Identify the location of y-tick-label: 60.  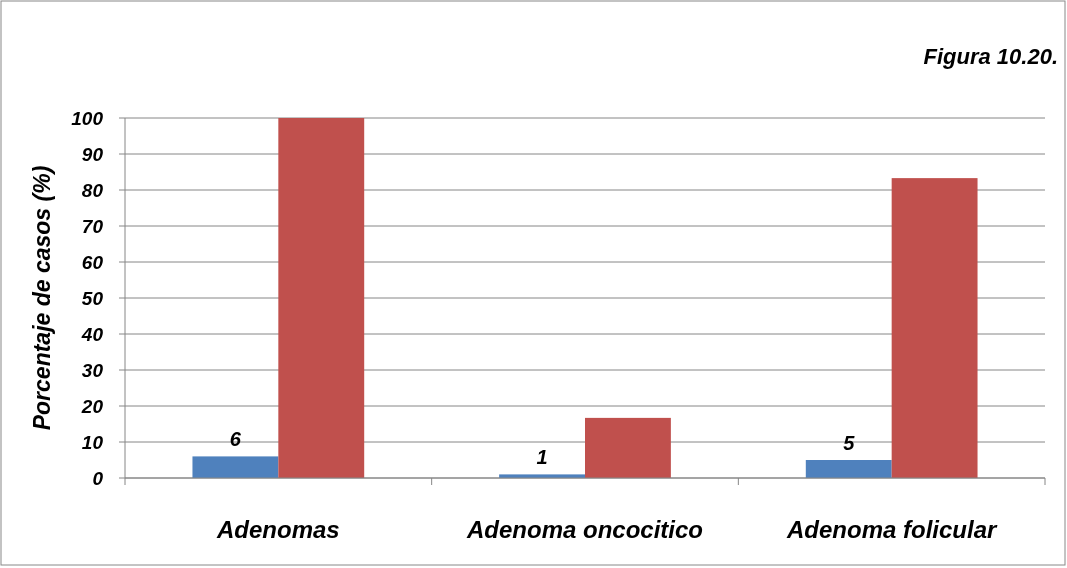
(92, 262).